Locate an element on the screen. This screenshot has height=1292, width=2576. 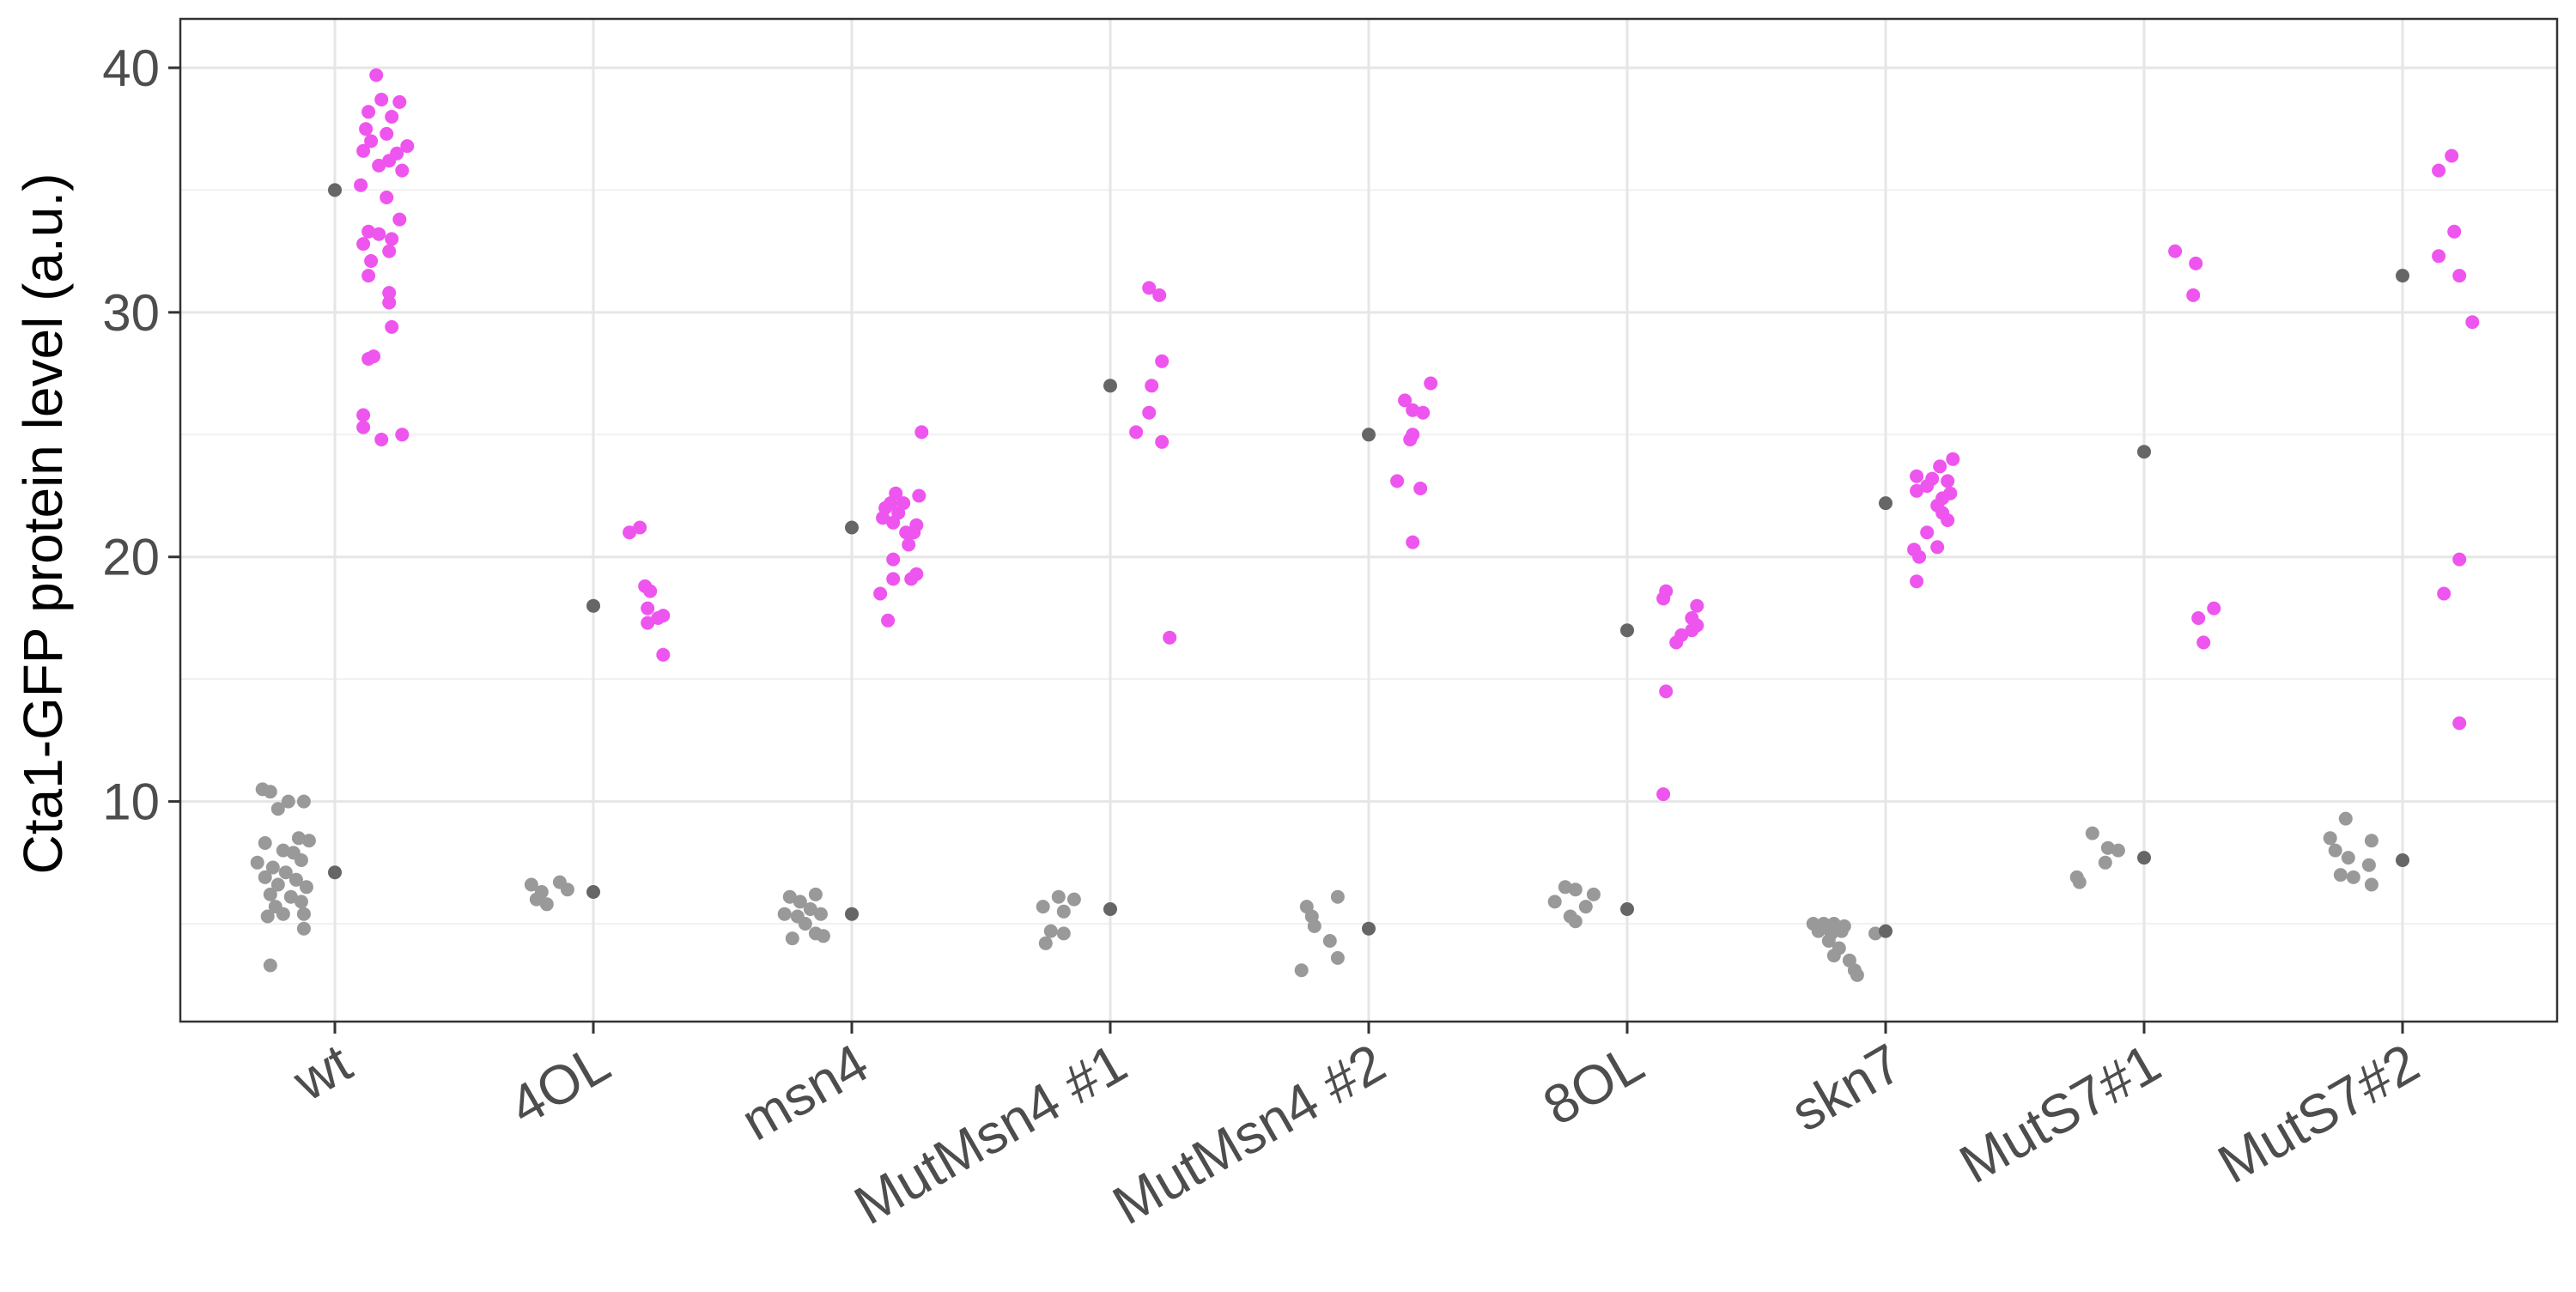
y-tick-label: 40 is located at coordinates (131, 68).